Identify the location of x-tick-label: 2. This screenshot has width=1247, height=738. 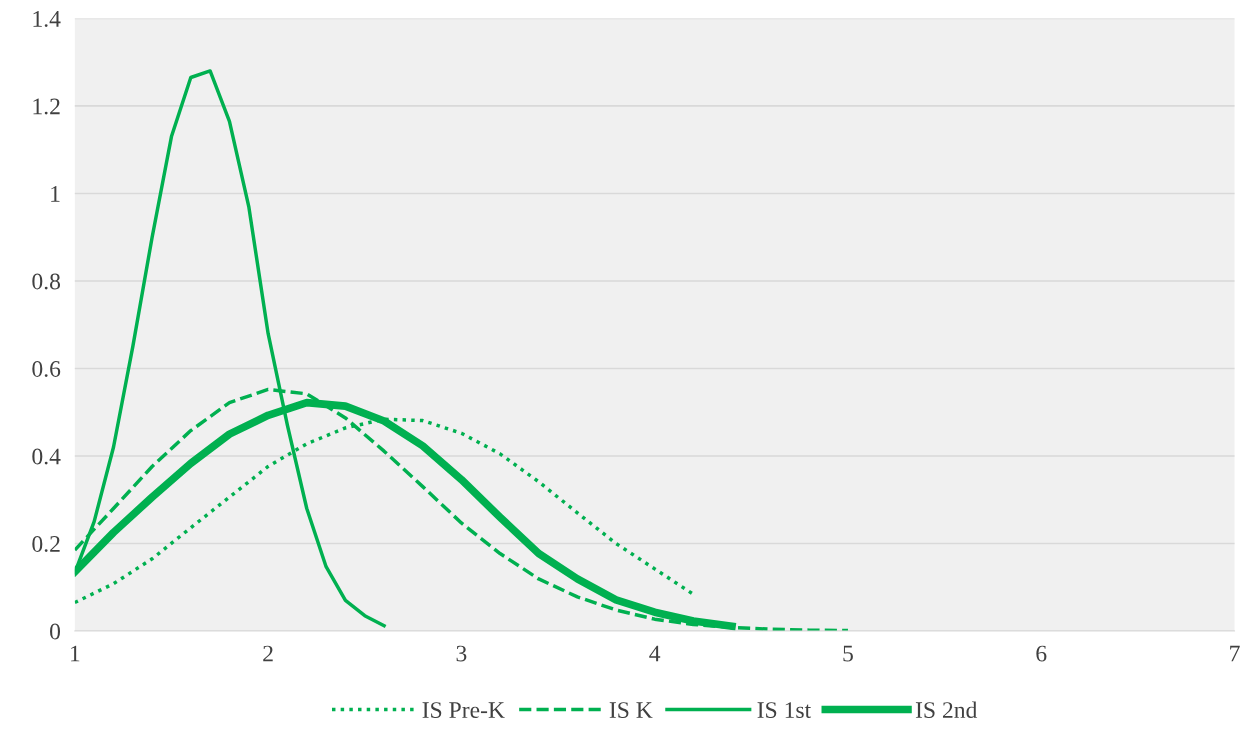
(268, 653).